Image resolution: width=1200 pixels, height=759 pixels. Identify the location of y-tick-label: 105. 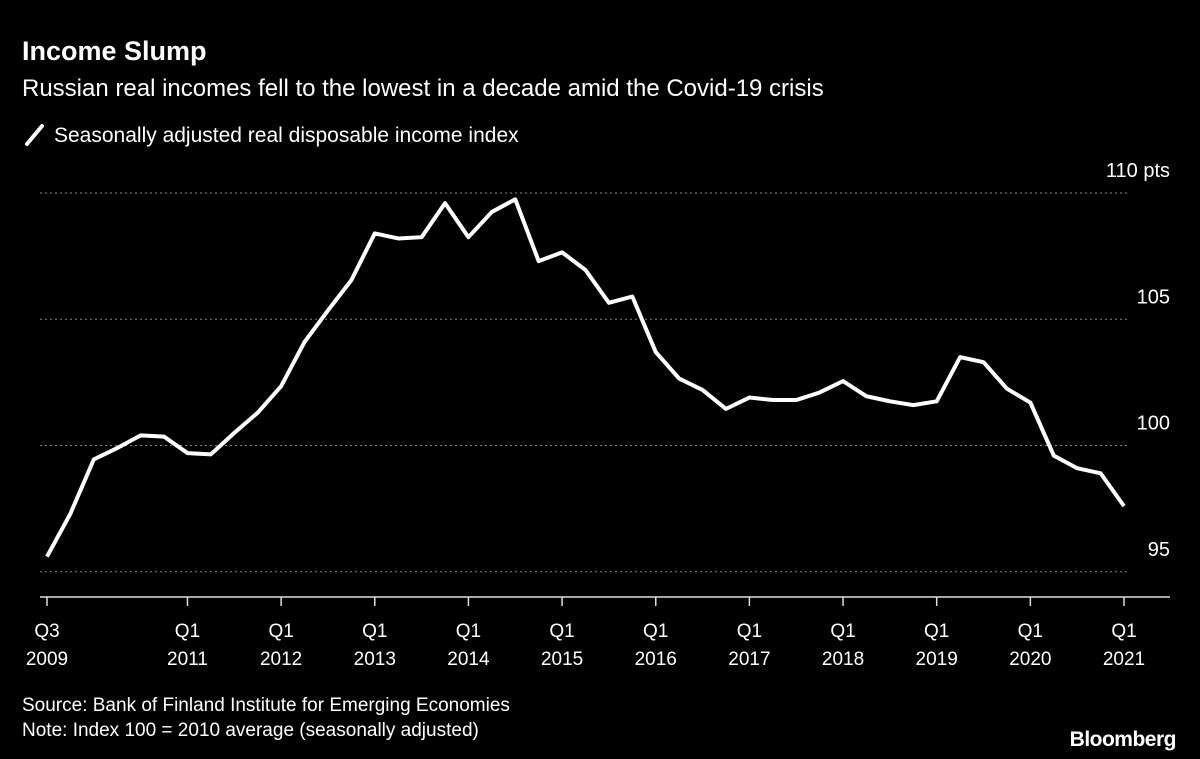
(1153, 297).